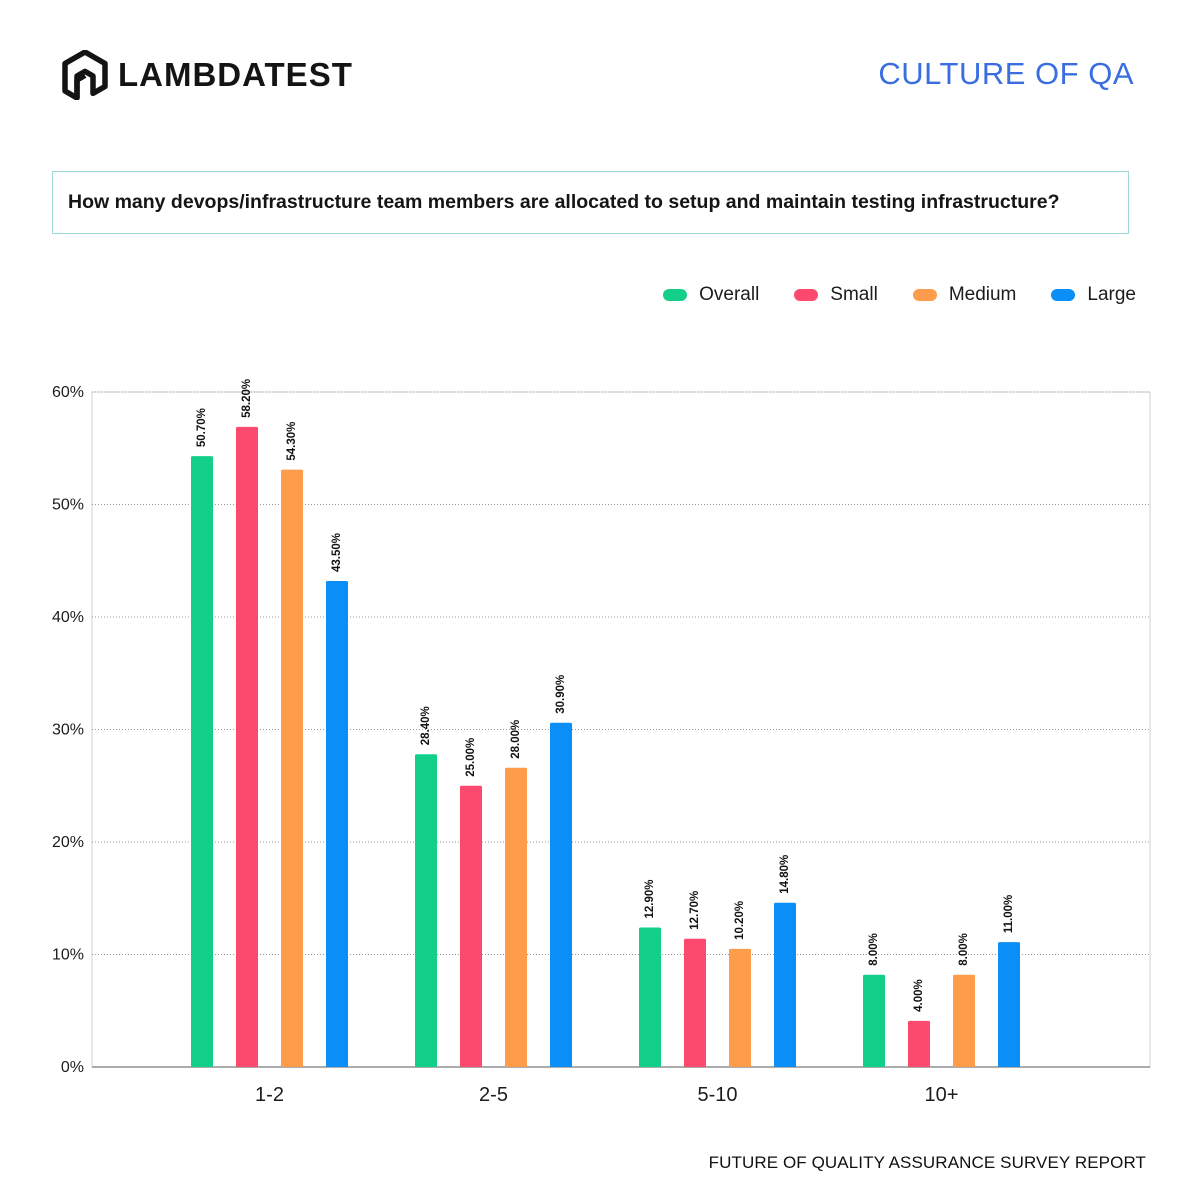 The width and height of the screenshot is (1200, 1200). I want to click on data-label: 54.30%, so click(292, 441).